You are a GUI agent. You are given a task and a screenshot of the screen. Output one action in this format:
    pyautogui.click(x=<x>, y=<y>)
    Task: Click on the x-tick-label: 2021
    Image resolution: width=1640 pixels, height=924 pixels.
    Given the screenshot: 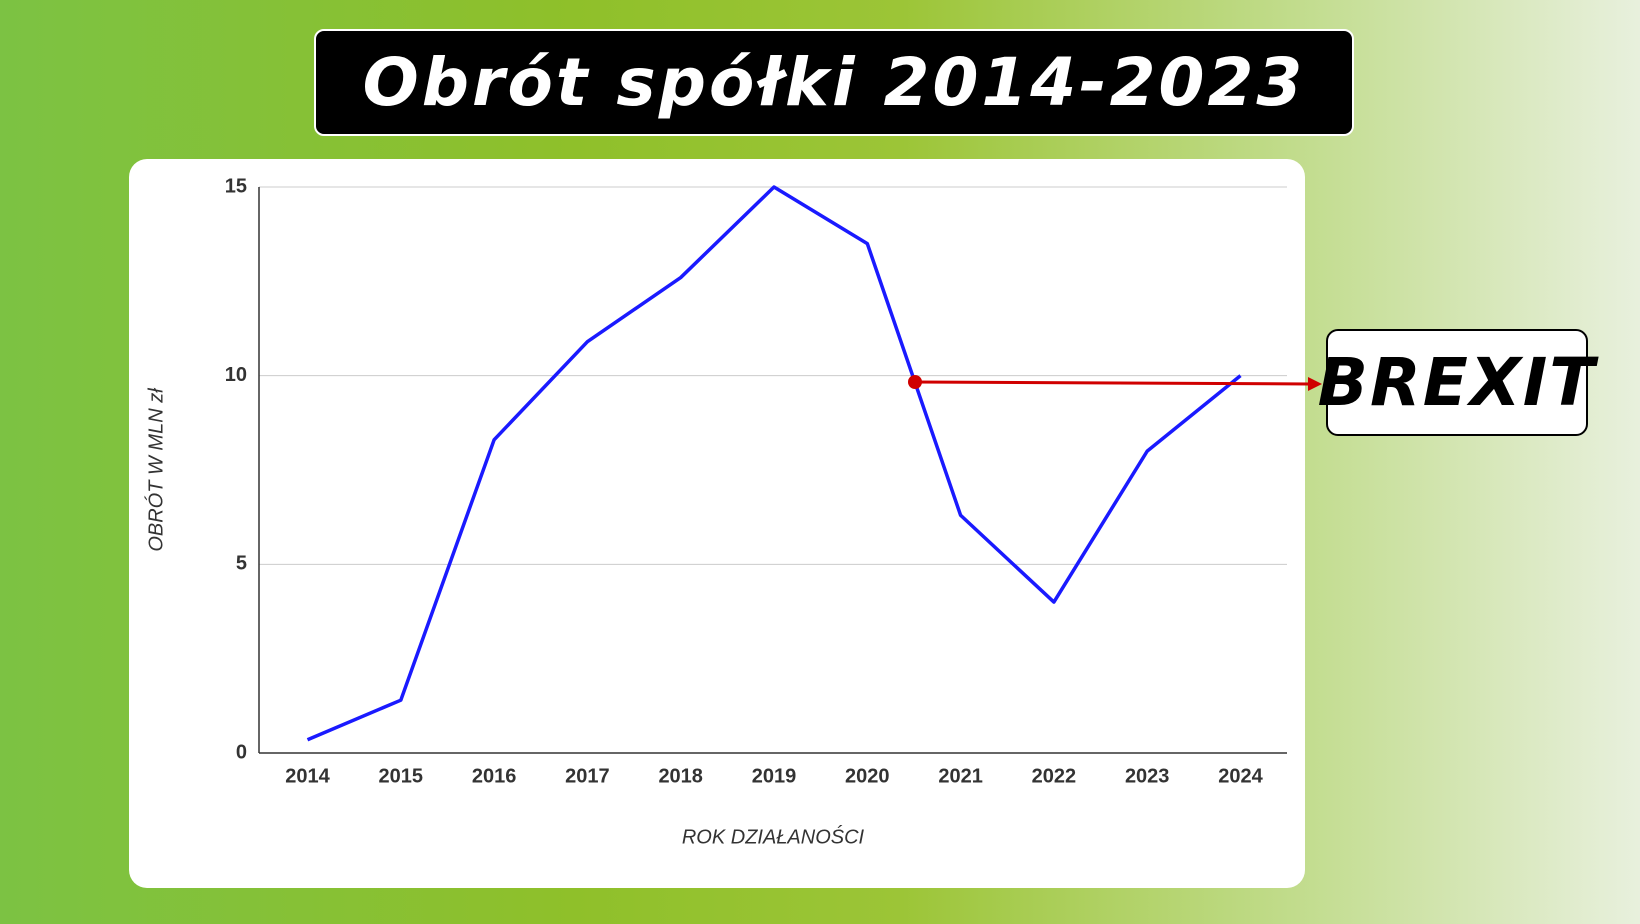 What is the action you would take?
    pyautogui.click(x=960, y=776)
    